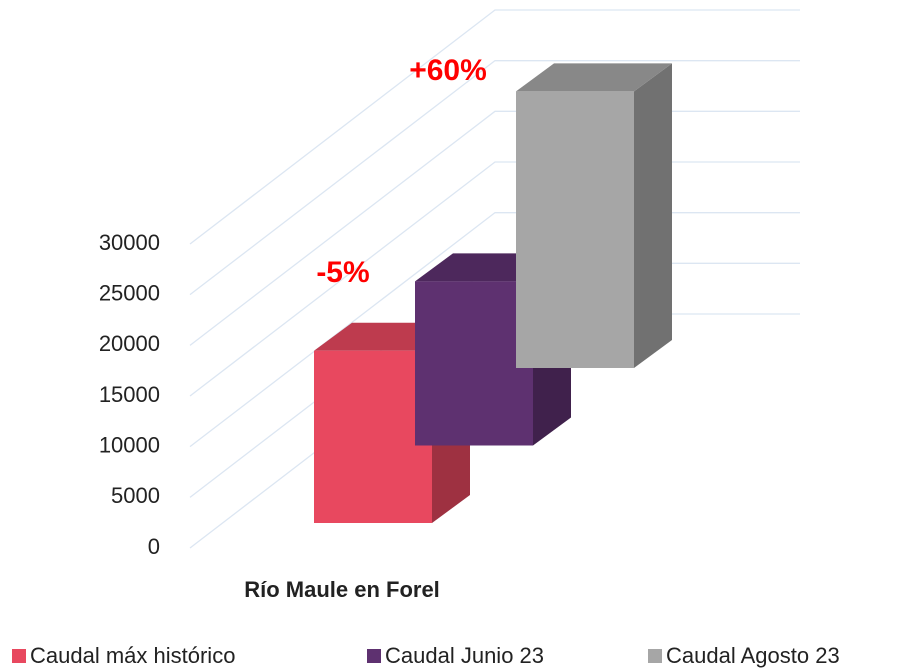  What do you see at coordinates (129, 242) in the screenshot?
I see `y-tick-label: 30000` at bounding box center [129, 242].